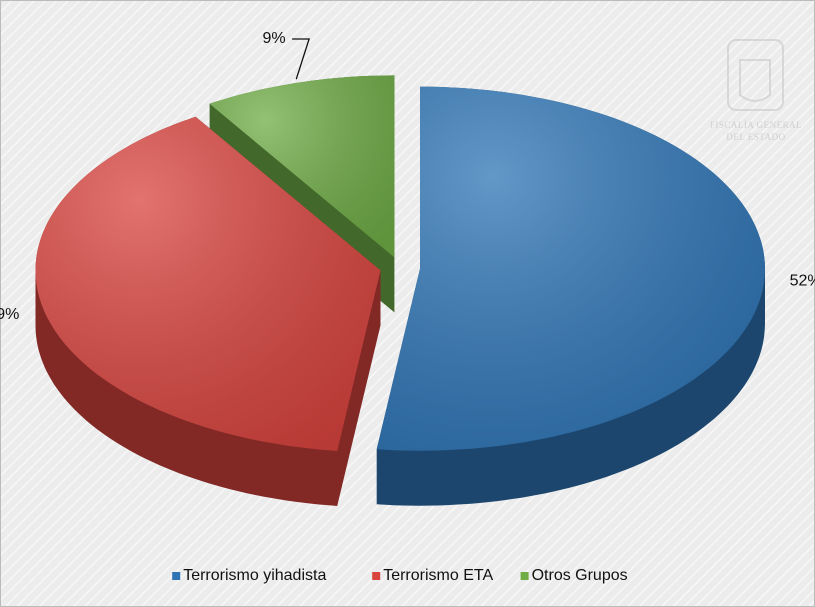 This screenshot has width=815, height=607. What do you see at coordinates (756, 125) in the screenshot?
I see `watermark-text: FISCALÍA GENERAL` at bounding box center [756, 125].